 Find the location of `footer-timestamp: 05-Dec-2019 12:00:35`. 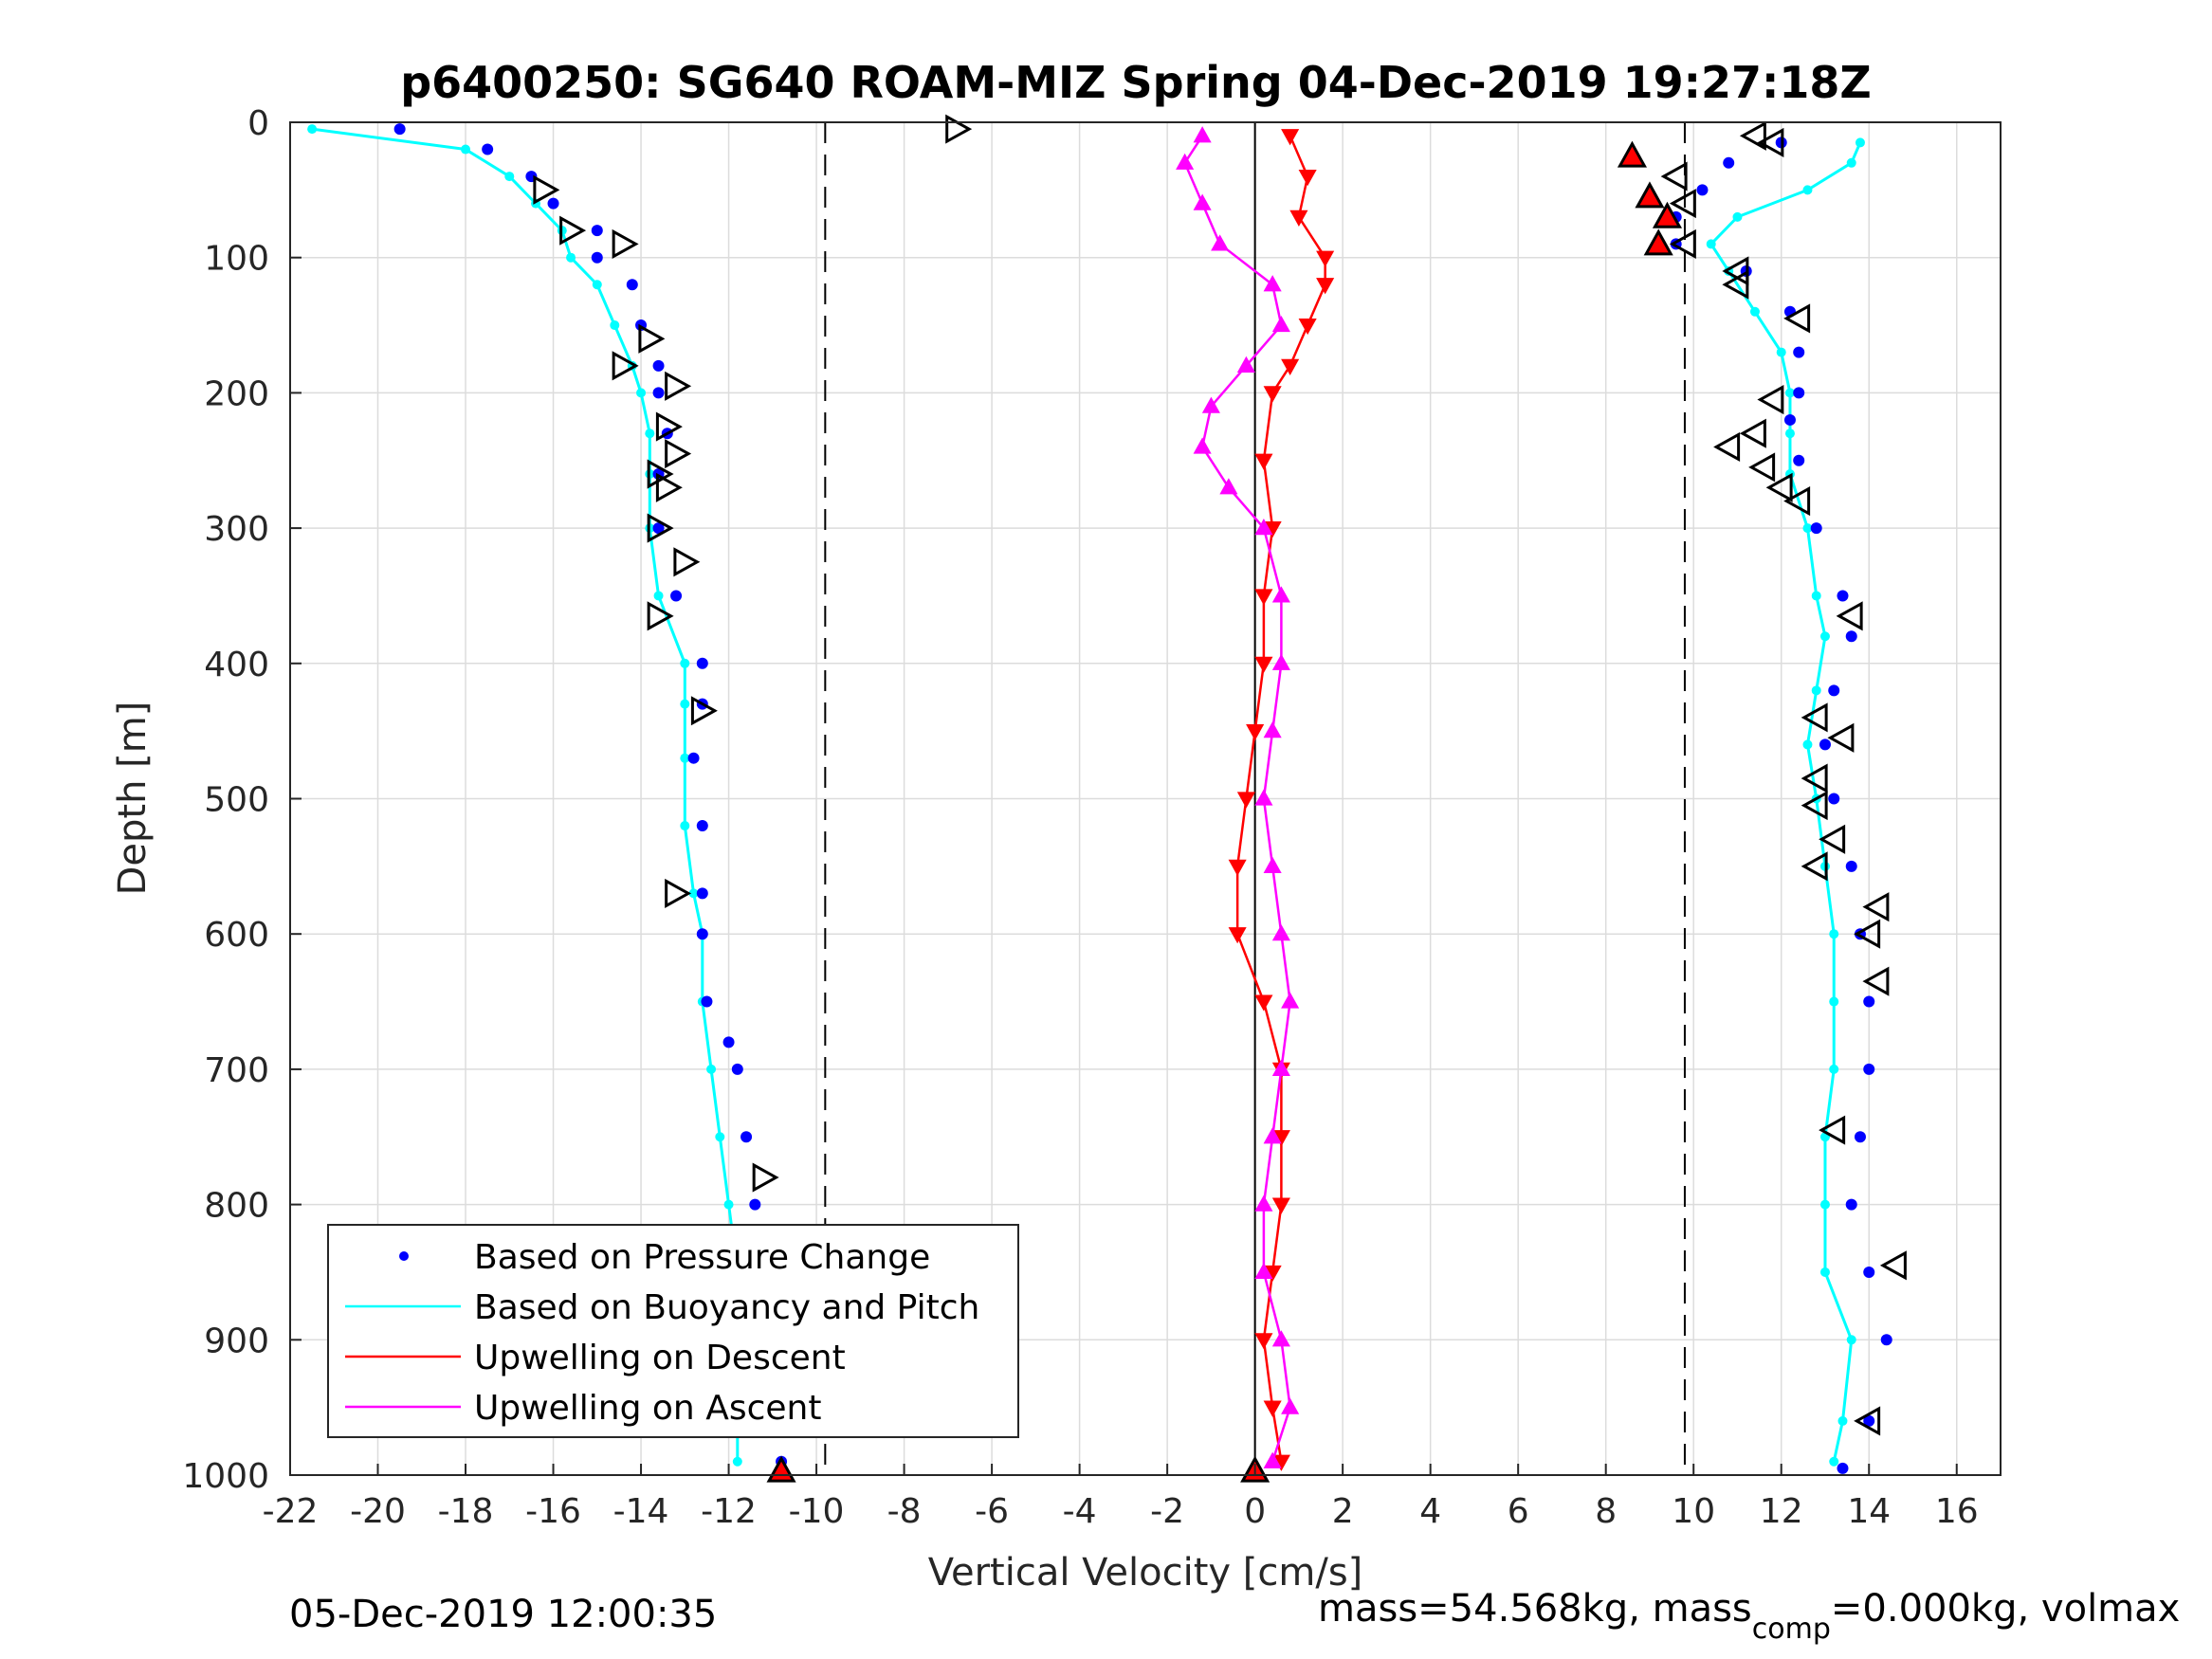

footer-timestamp: 05-Dec-2019 12:00:35 is located at coordinates (503, 1614).